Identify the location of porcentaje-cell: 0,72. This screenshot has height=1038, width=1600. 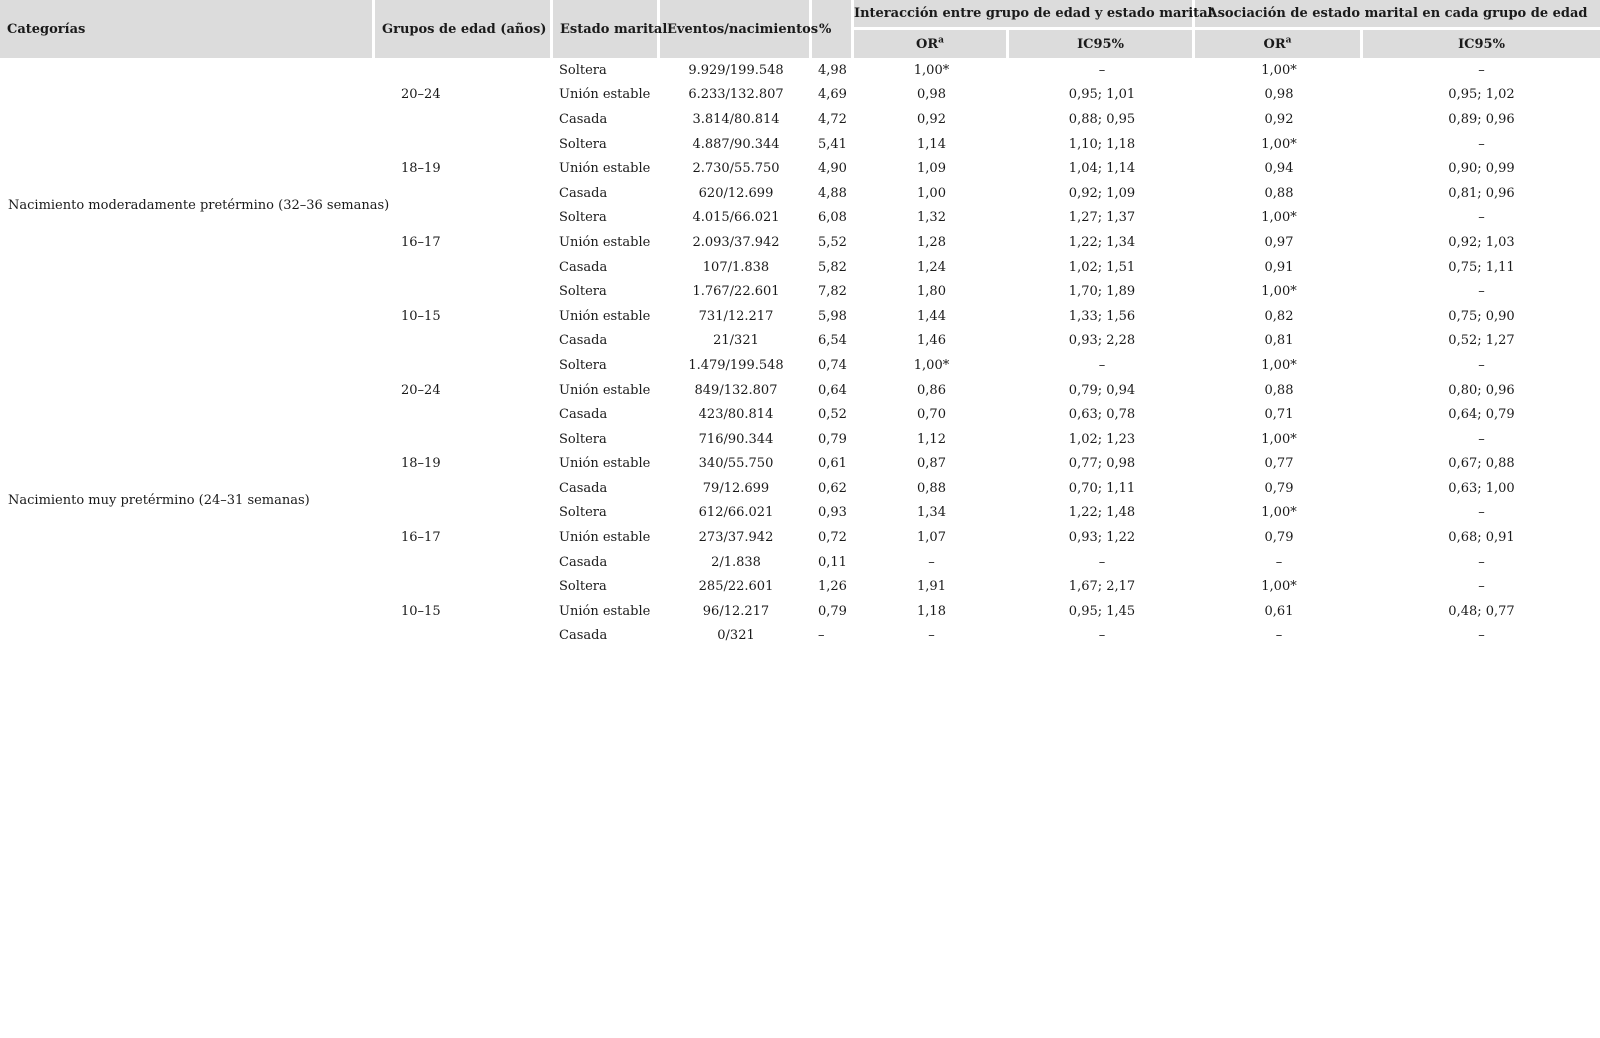
(832, 538).